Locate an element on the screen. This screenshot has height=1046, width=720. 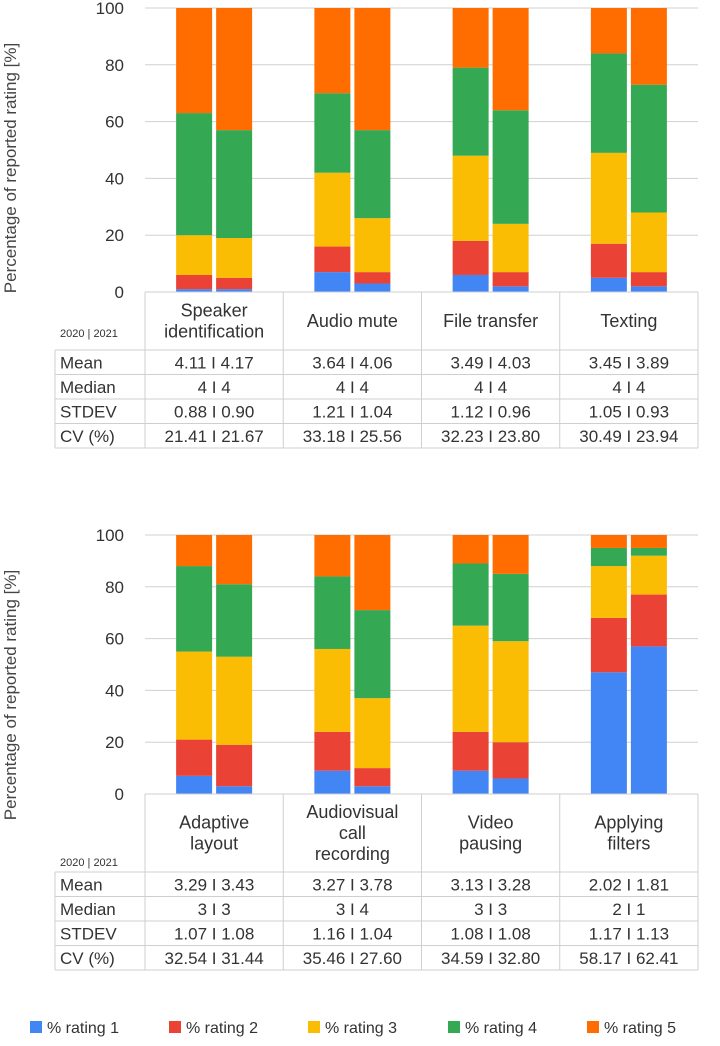
stat-cell: 1.05 I 0.93 is located at coordinates (629, 411).